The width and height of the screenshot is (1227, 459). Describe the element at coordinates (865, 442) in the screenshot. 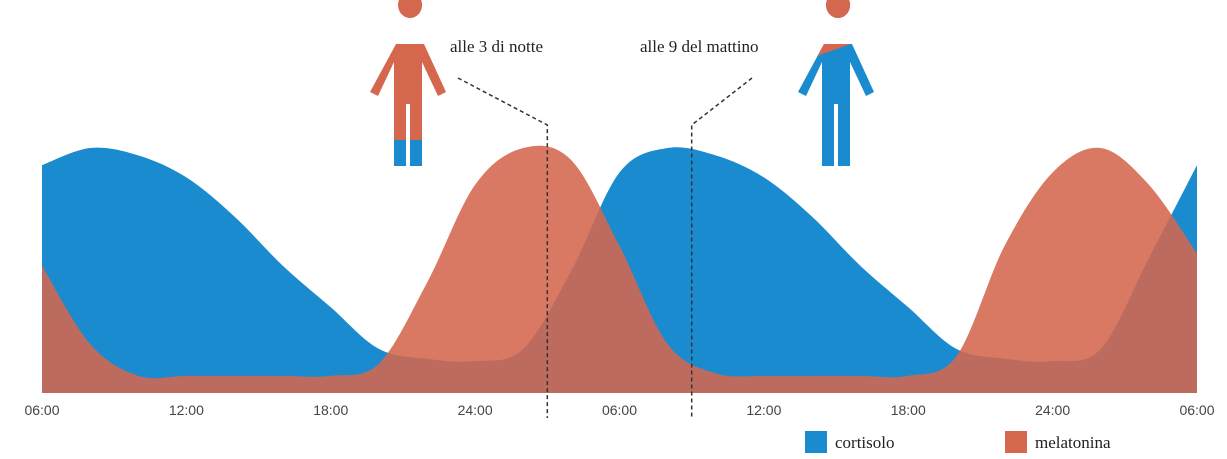

I see `legend-label: cortisolo` at that location.